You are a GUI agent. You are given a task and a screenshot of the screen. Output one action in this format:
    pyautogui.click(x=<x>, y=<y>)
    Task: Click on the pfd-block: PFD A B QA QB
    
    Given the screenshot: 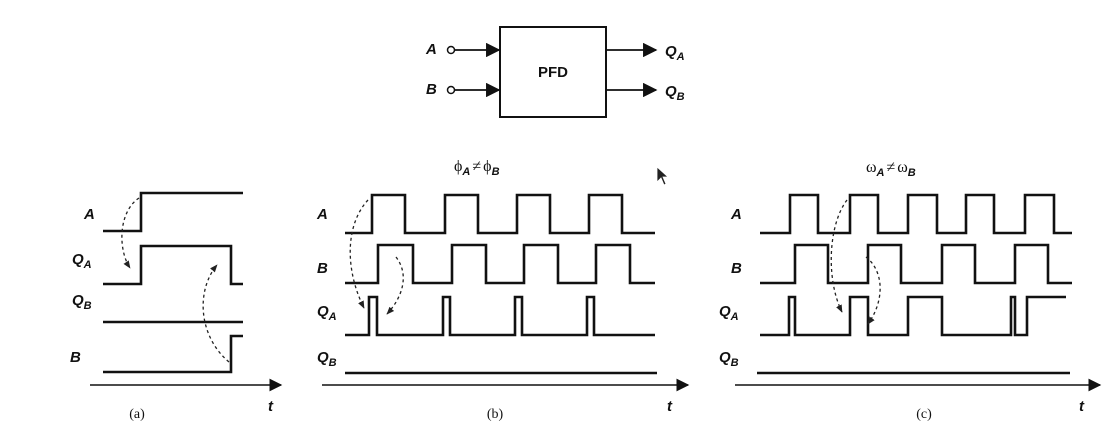 What is the action you would take?
    pyautogui.click(x=555, y=72)
    